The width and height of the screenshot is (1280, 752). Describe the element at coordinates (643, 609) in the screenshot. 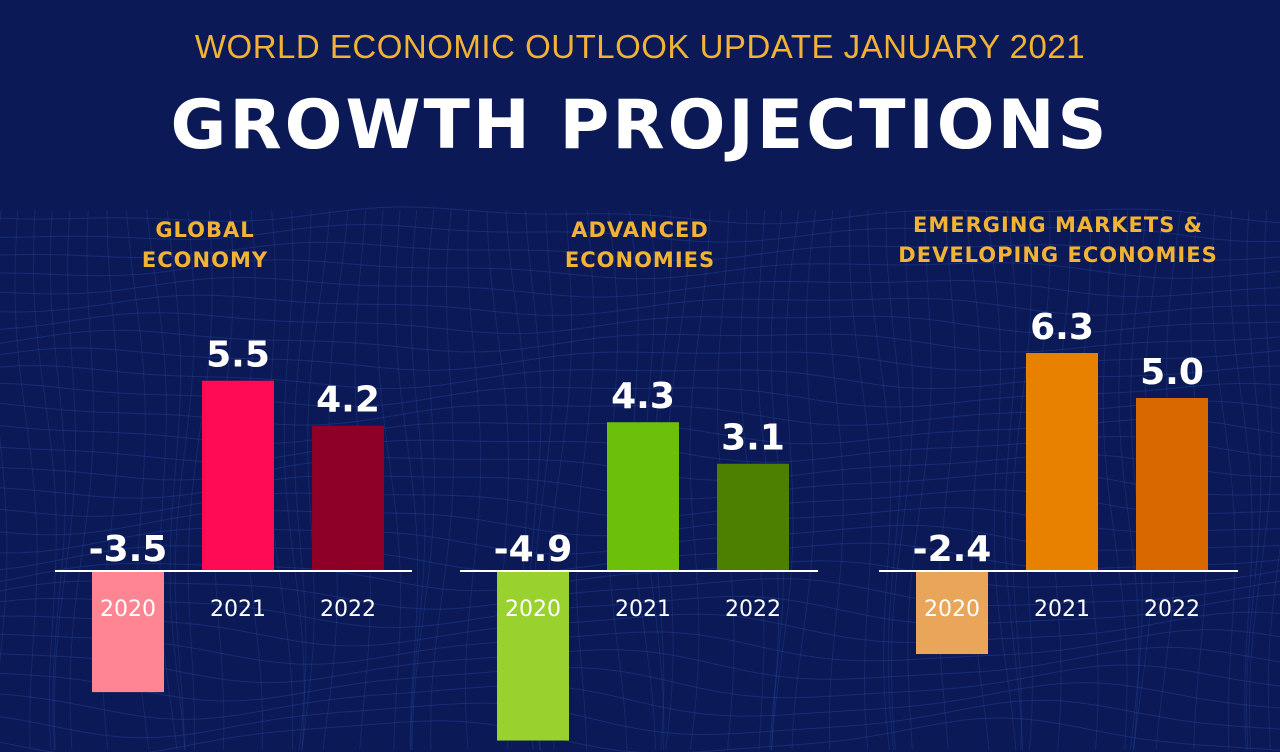

I see `tick-label-advanced-2021: 2021` at that location.